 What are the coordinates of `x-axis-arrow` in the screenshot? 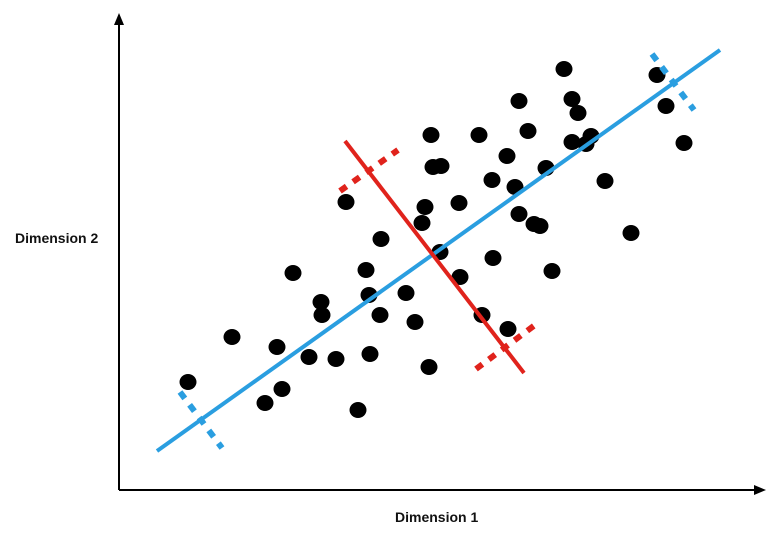 It's located at (760, 490).